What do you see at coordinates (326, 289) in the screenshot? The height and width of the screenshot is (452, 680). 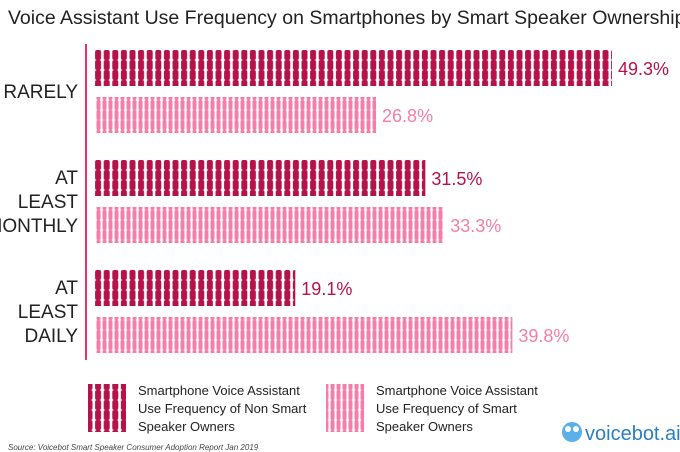 I see `data-label: 19.1%` at bounding box center [326, 289].